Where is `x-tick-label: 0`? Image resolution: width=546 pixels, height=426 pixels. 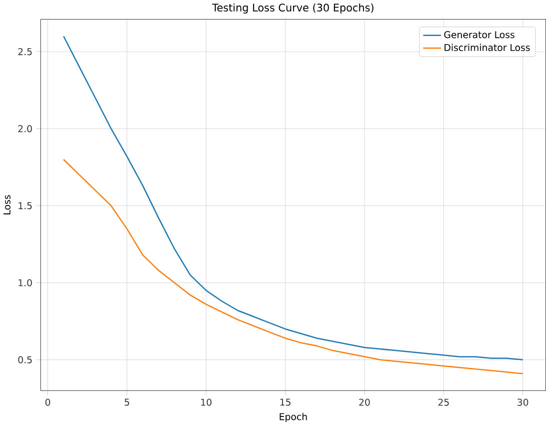 x-tick-label: 0 is located at coordinates (47, 402).